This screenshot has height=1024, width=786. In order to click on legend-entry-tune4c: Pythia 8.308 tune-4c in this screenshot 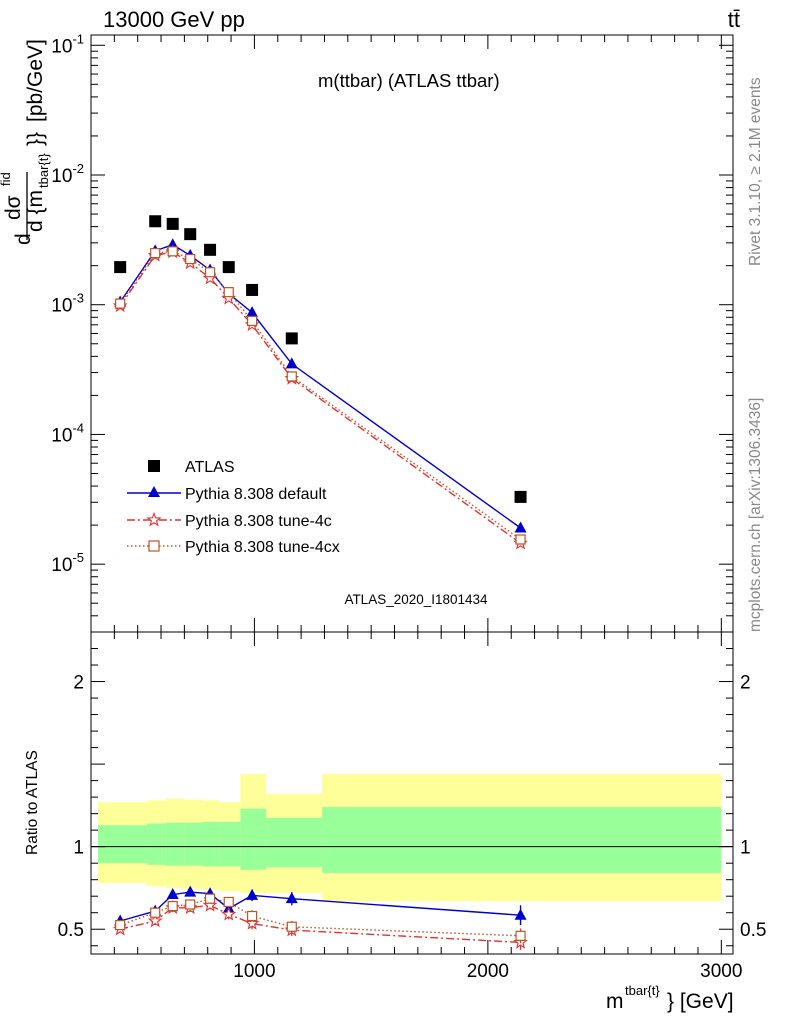, I will do `click(229, 520)`.